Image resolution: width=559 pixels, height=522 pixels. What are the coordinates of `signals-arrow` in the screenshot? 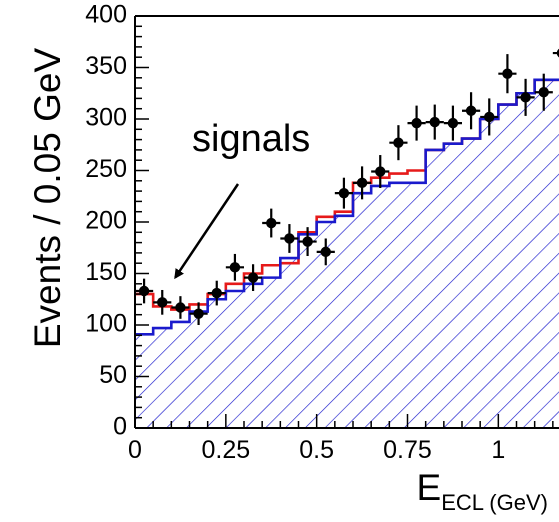 It's located at (207, 231).